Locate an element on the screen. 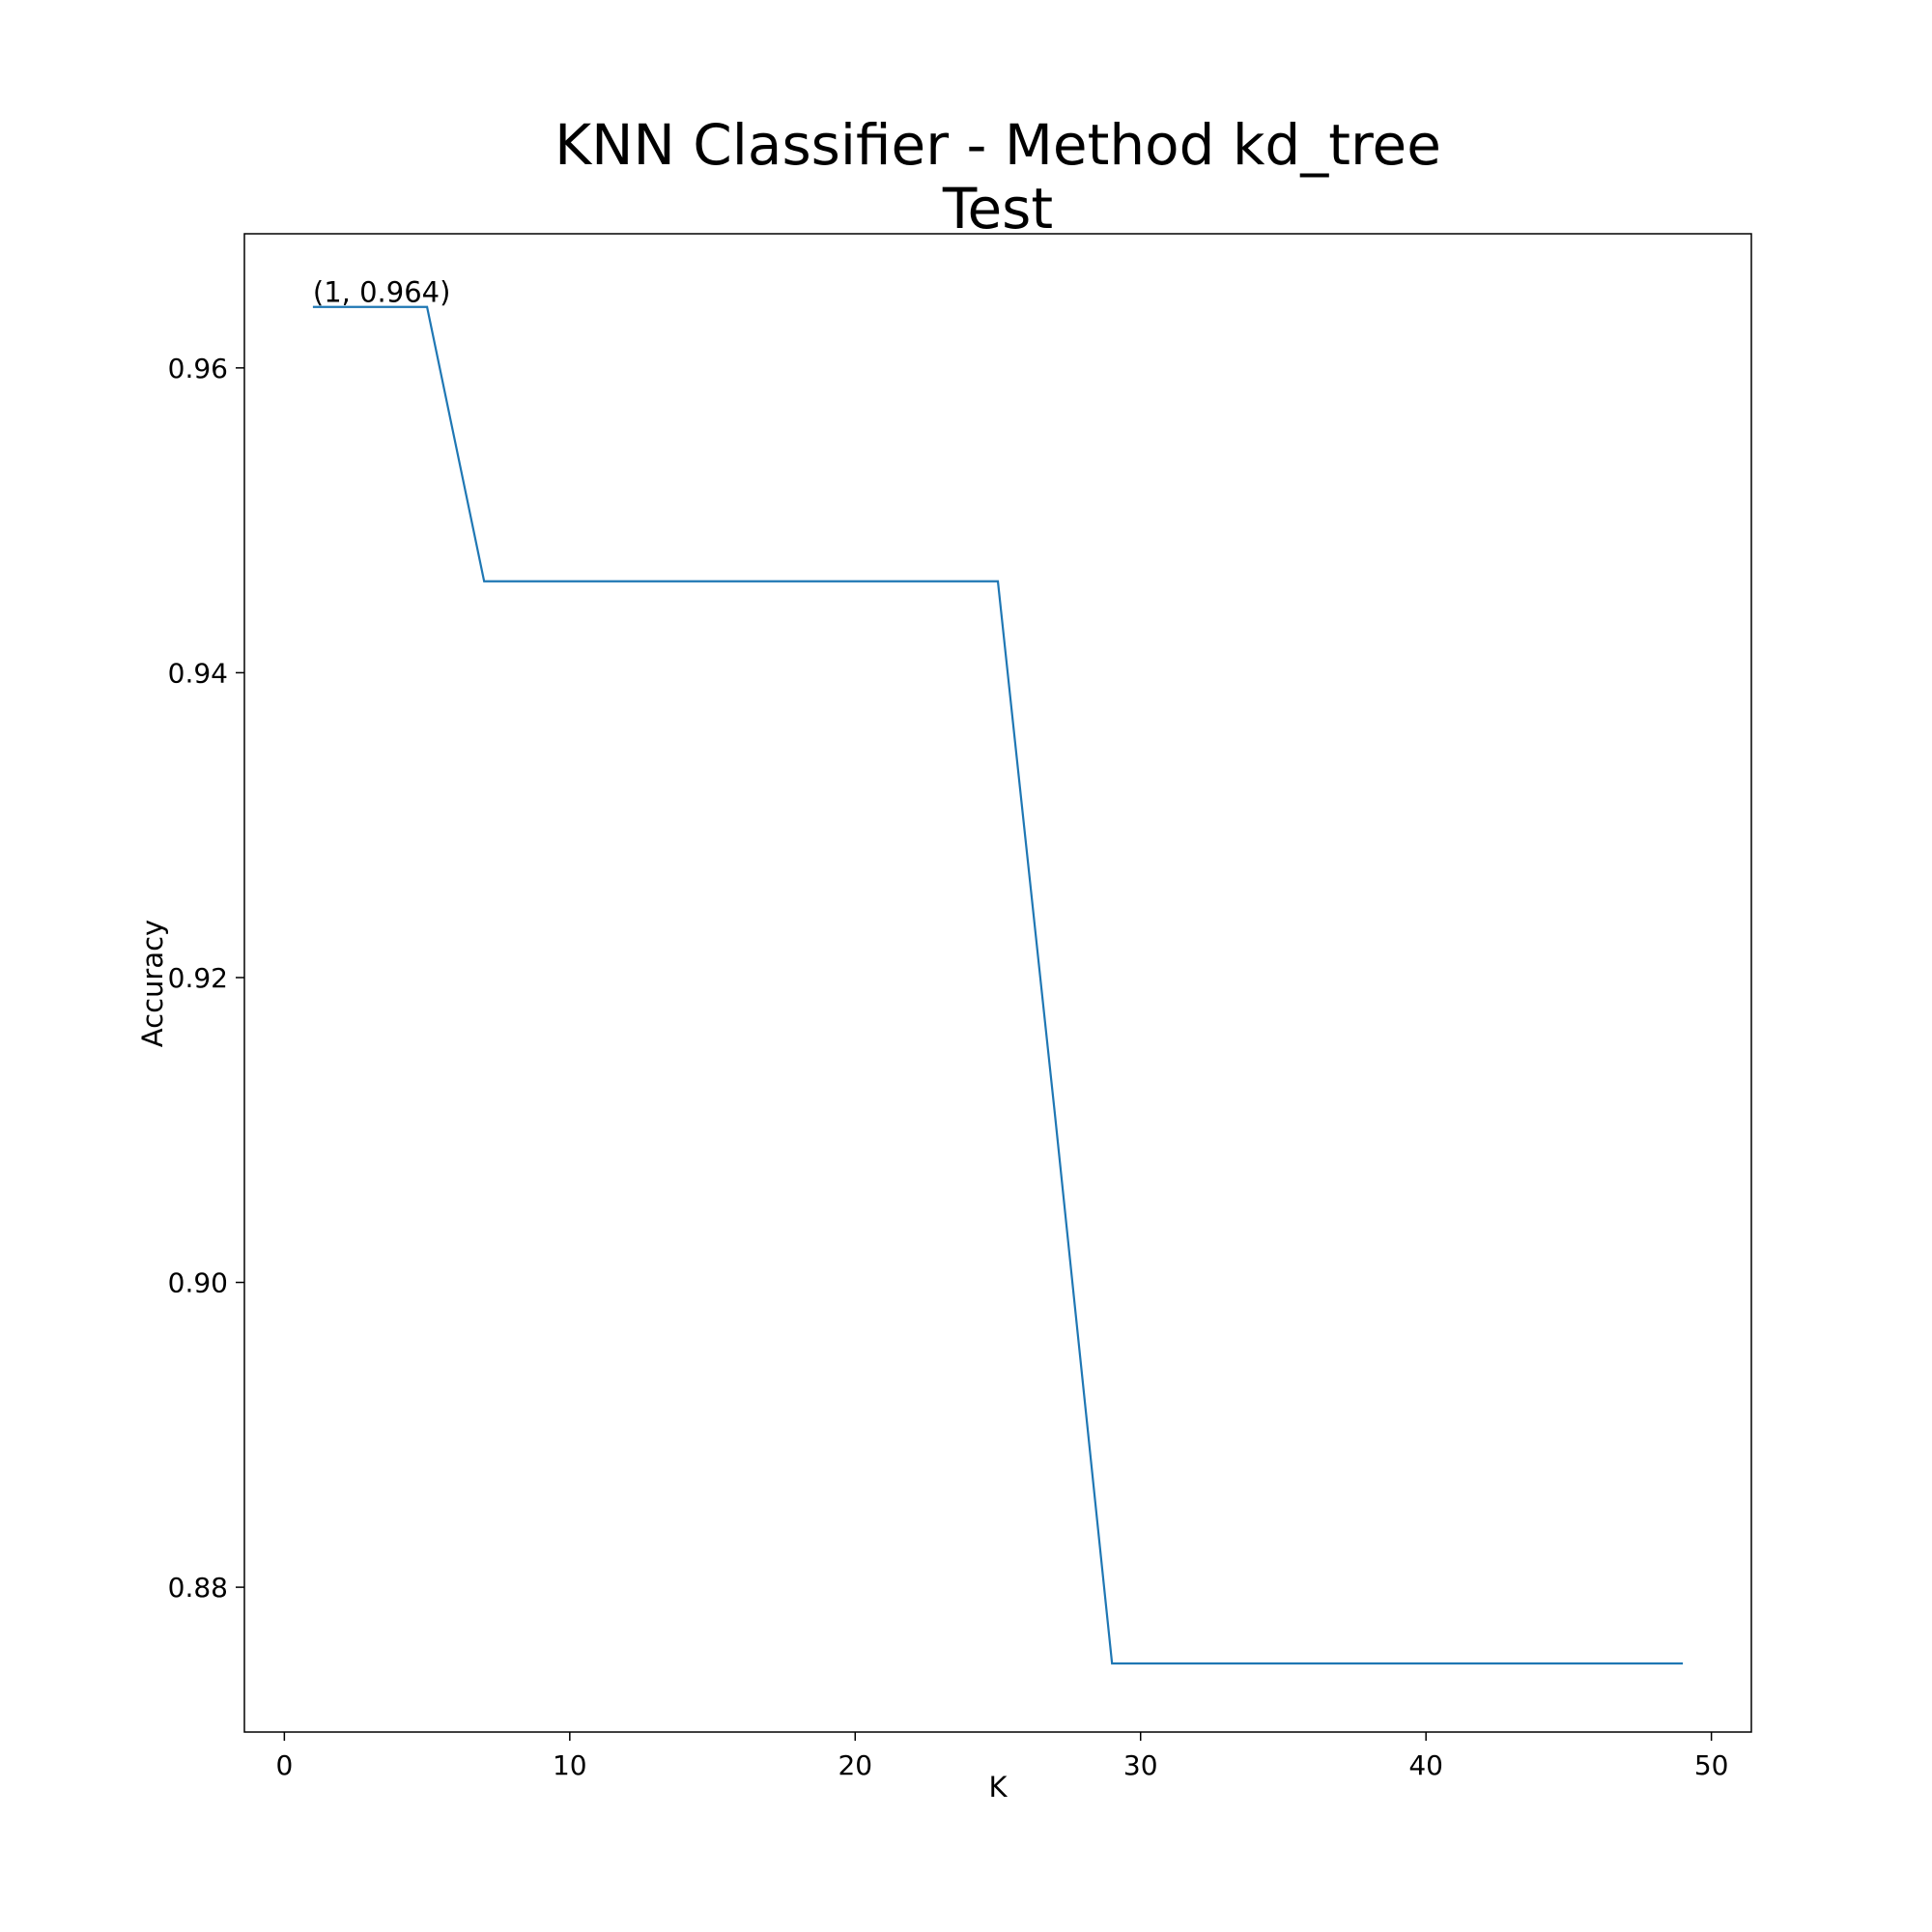 The width and height of the screenshot is (1932, 1932). y-tick-label: 0.90 is located at coordinates (198, 1283).